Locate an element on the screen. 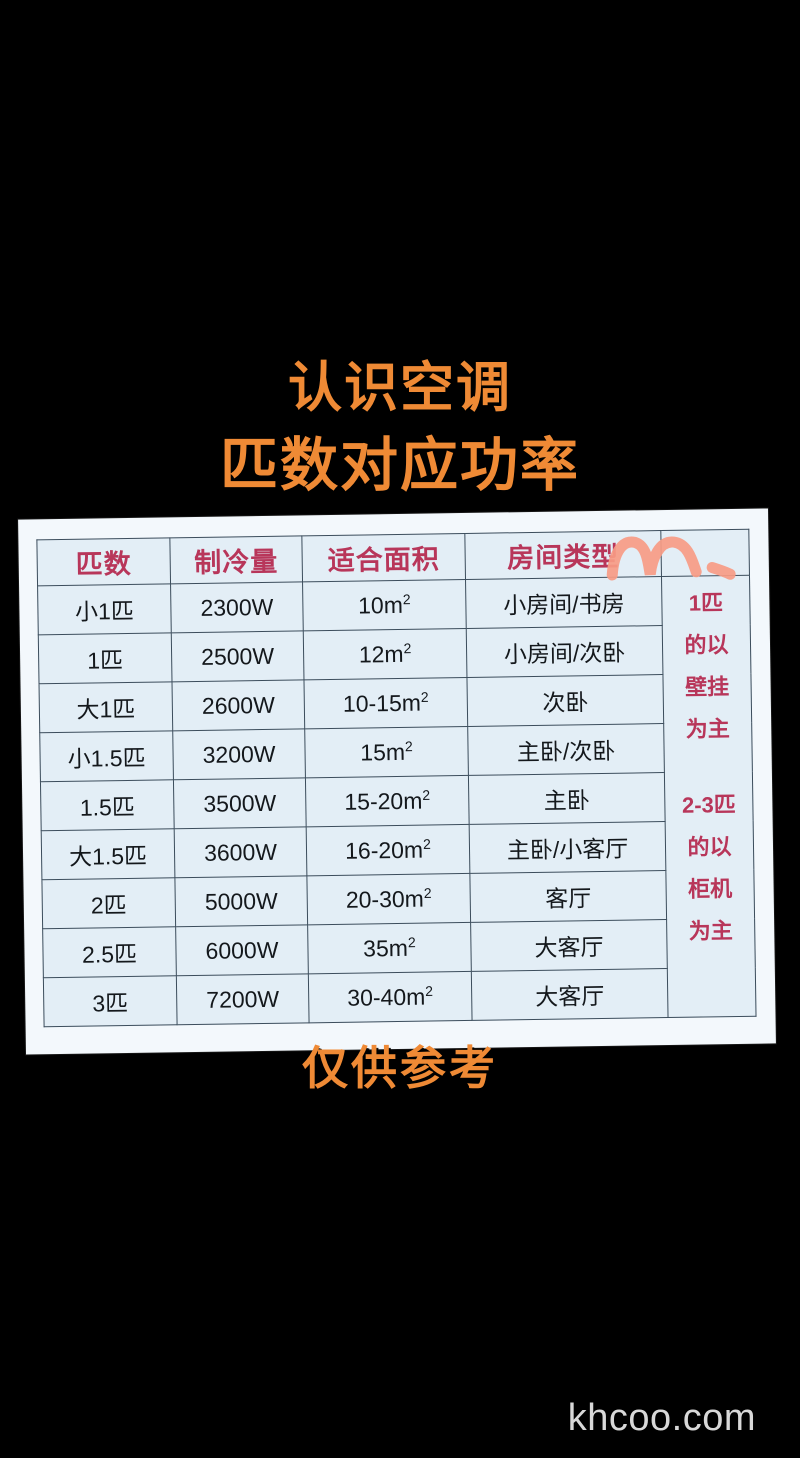 The width and height of the screenshot is (800, 1458). watermark: khcoo.com is located at coordinates (661, 1418).